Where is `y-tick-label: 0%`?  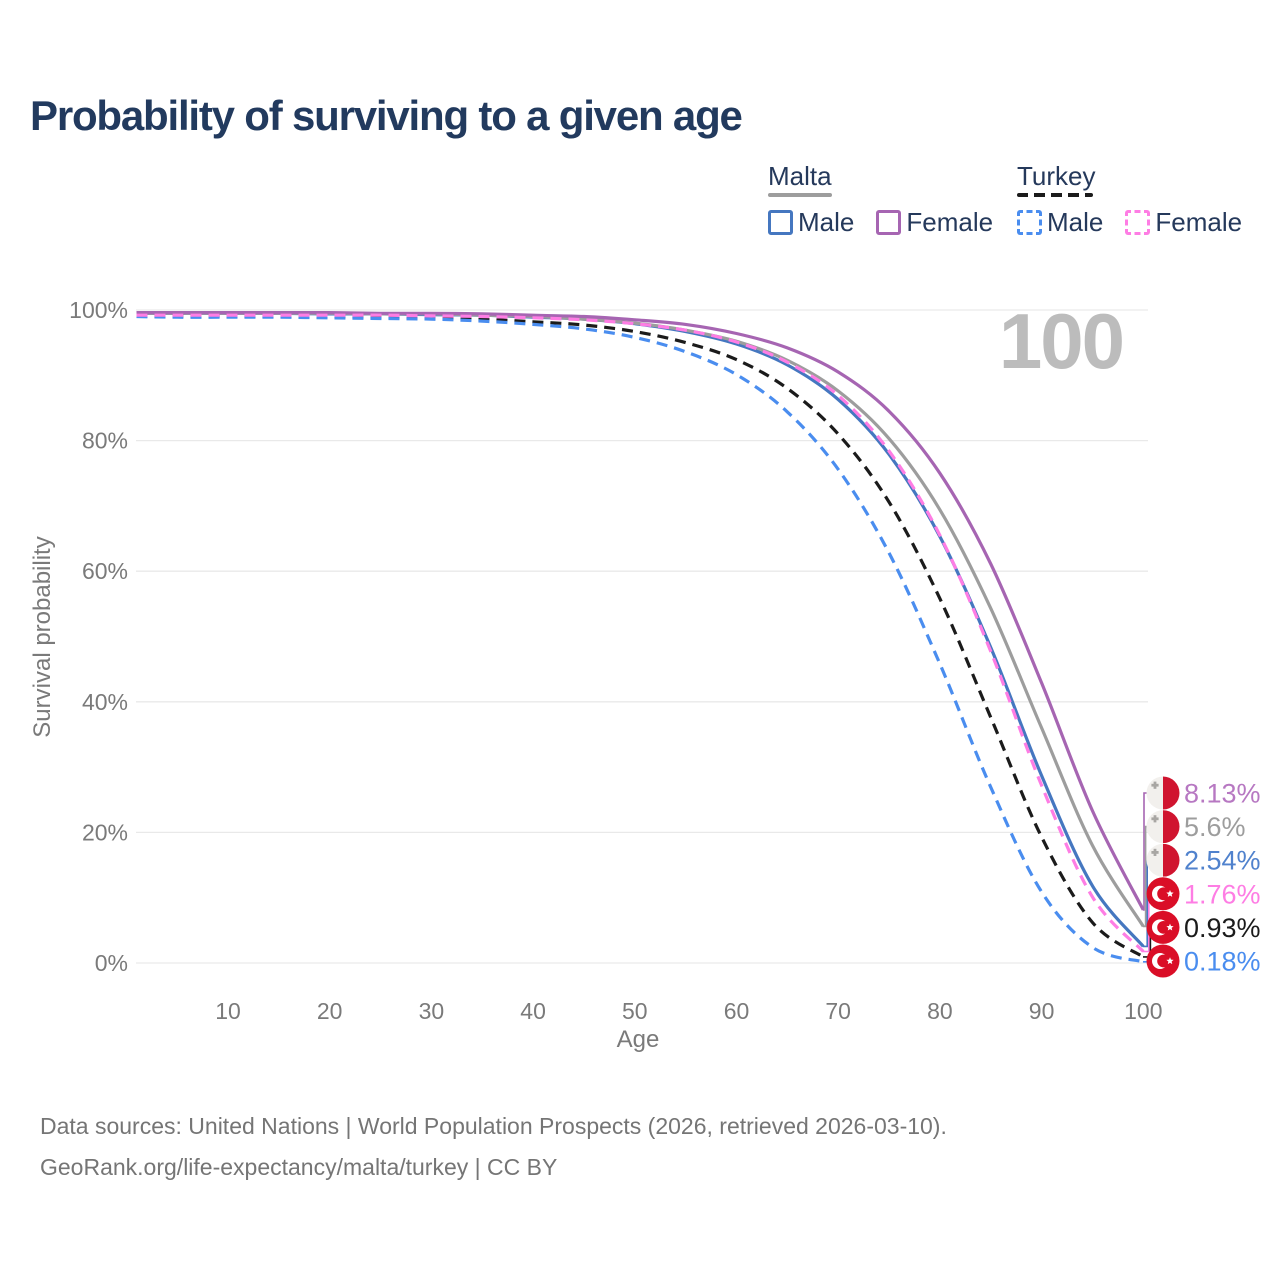
y-tick-label: 0% is located at coordinates (111, 963).